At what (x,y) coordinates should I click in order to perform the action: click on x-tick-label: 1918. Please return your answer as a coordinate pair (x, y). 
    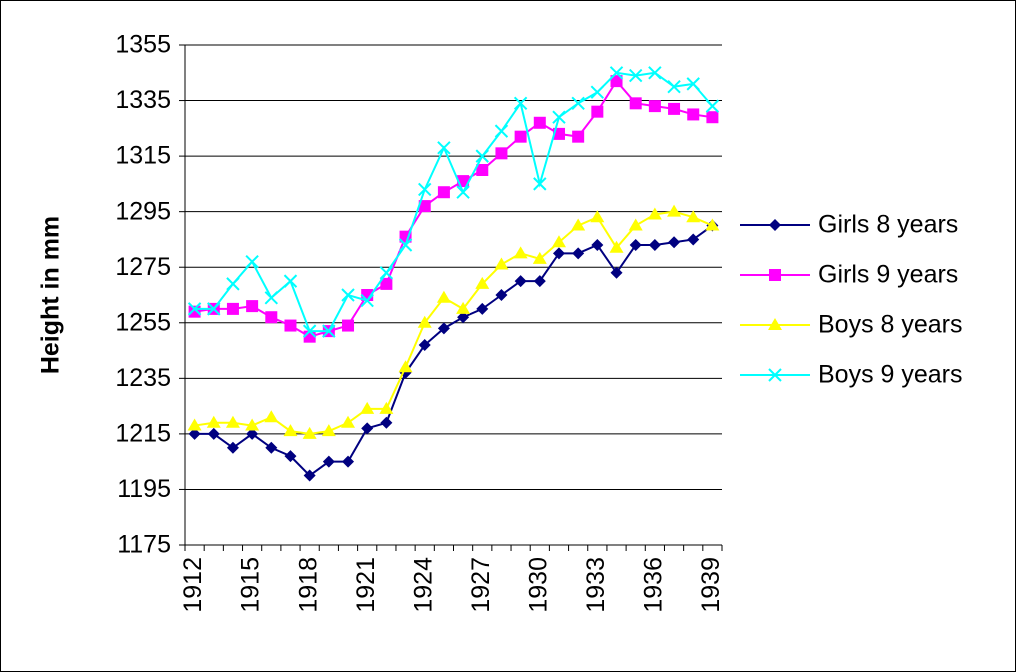
    Looking at the image, I should click on (308, 585).